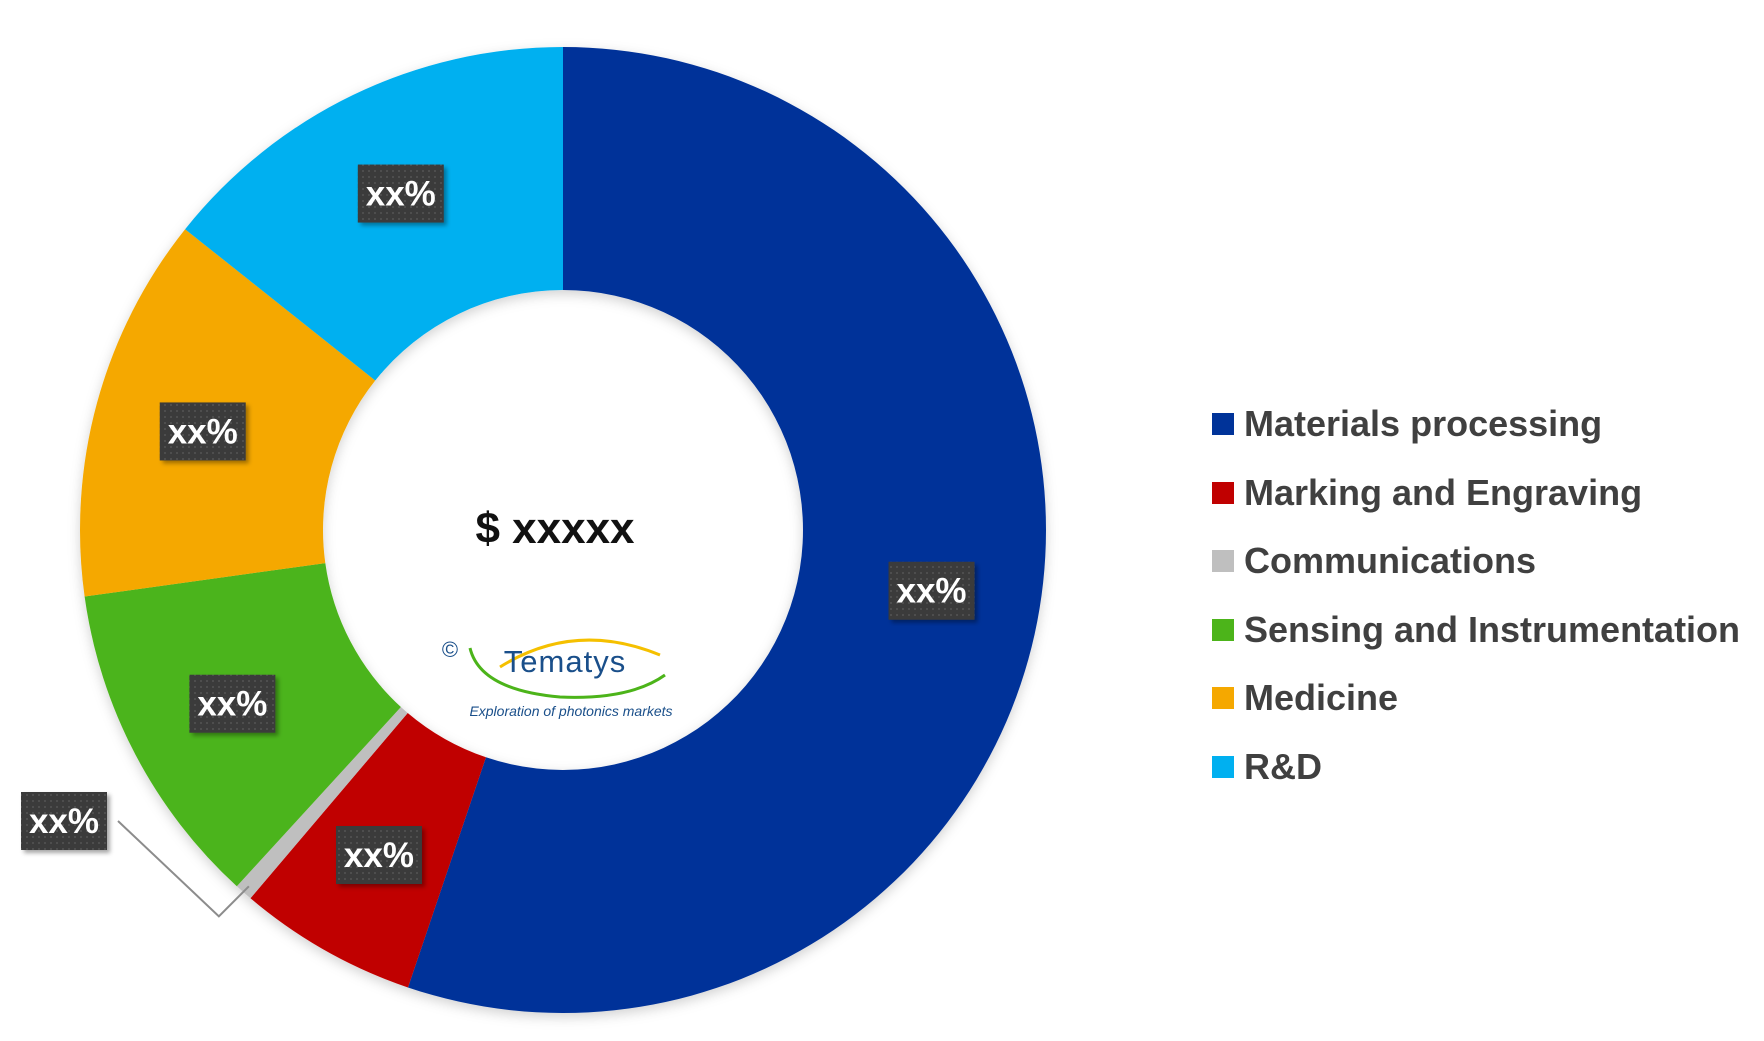  I want to click on legend-label: R&D, so click(1283, 766).